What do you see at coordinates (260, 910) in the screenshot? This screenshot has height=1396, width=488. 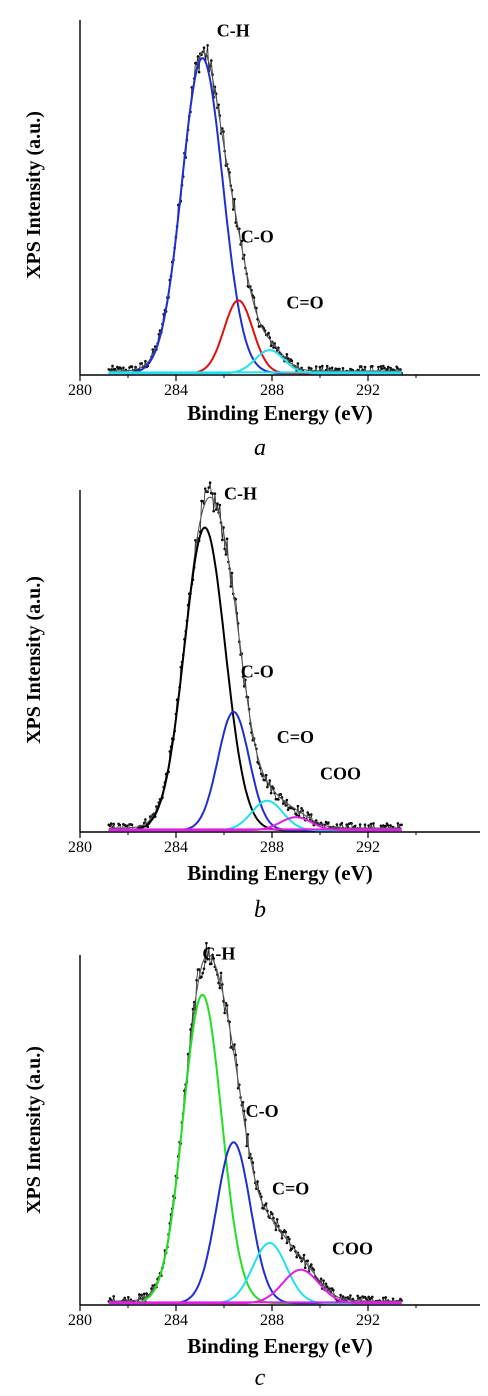 I see `panel-letter: b` at bounding box center [260, 910].